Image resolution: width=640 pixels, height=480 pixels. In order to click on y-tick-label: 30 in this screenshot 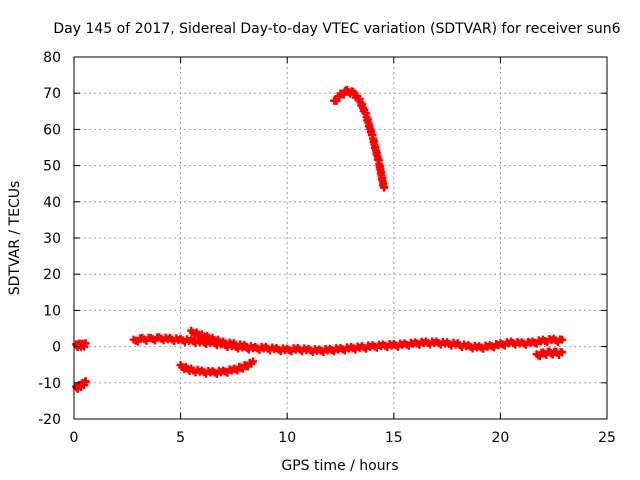, I will do `click(52, 239)`.